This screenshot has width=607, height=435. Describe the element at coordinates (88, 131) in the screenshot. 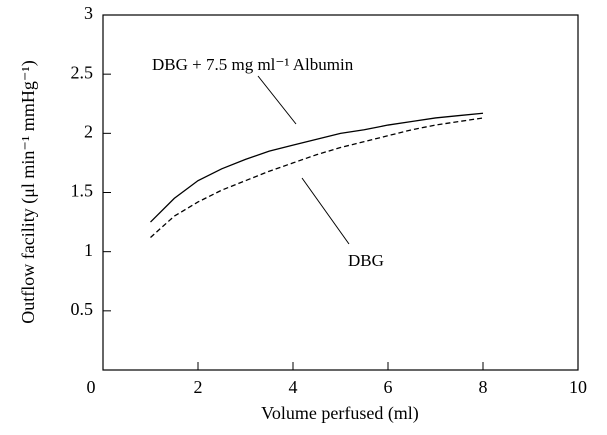

I see `y-tick-label: 2` at that location.